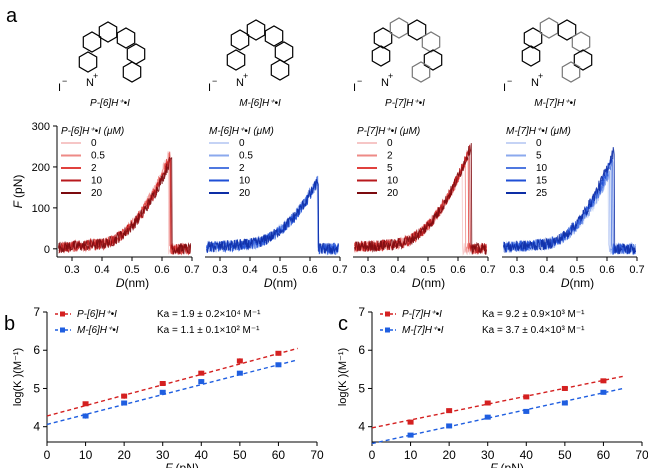  What do you see at coordinates (12, 16) in the screenshot?
I see `panel-label-a: a` at bounding box center [12, 16].